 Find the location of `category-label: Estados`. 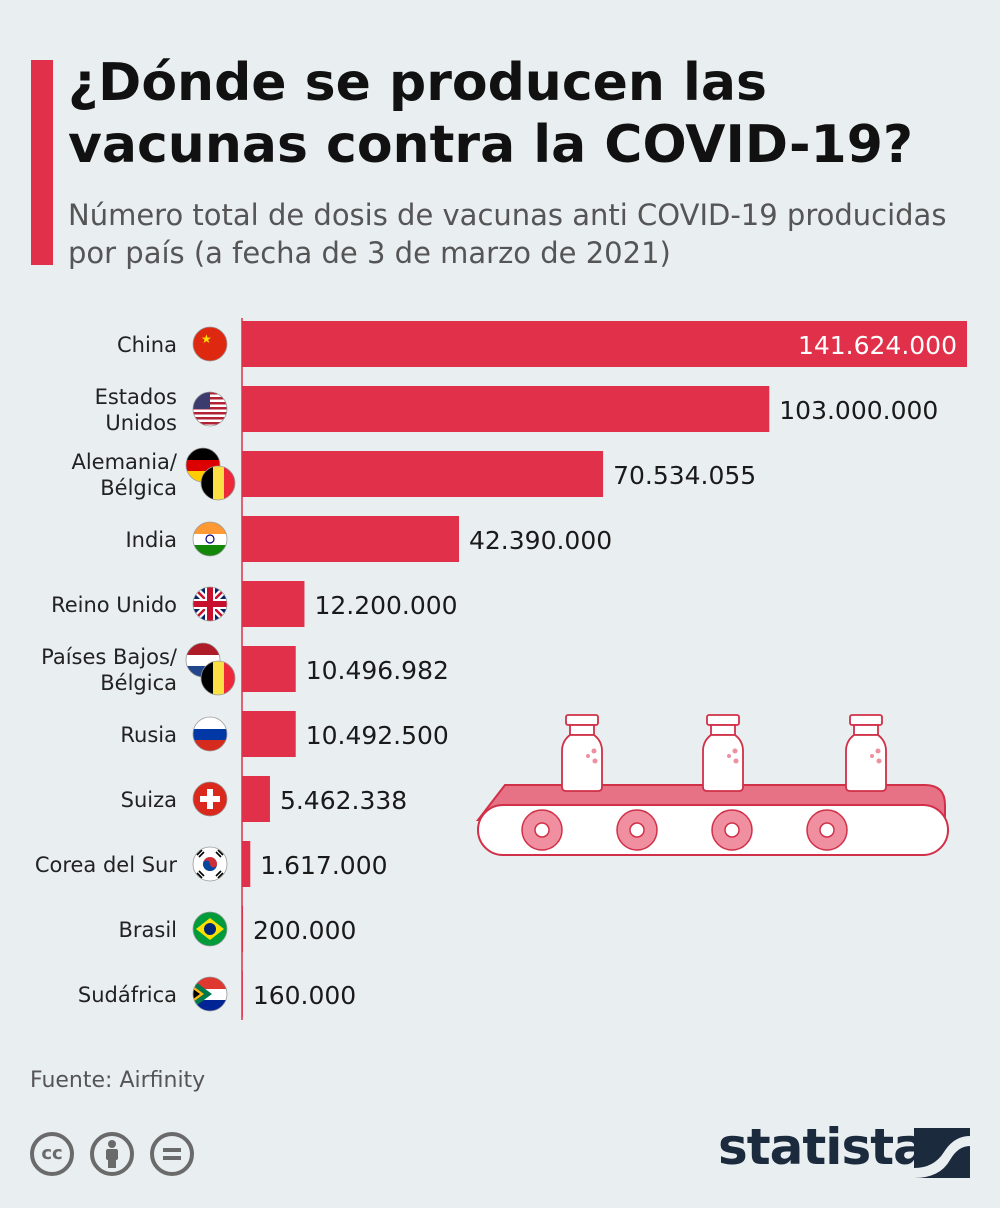

category-label: Estados is located at coordinates (136, 397).